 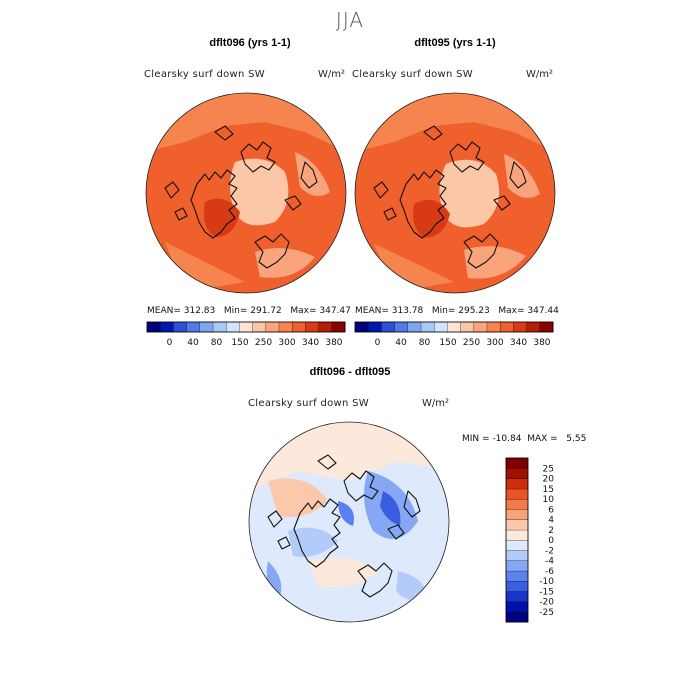 I want to click on panel-2-colorbar-frame, so click(x=454, y=327).